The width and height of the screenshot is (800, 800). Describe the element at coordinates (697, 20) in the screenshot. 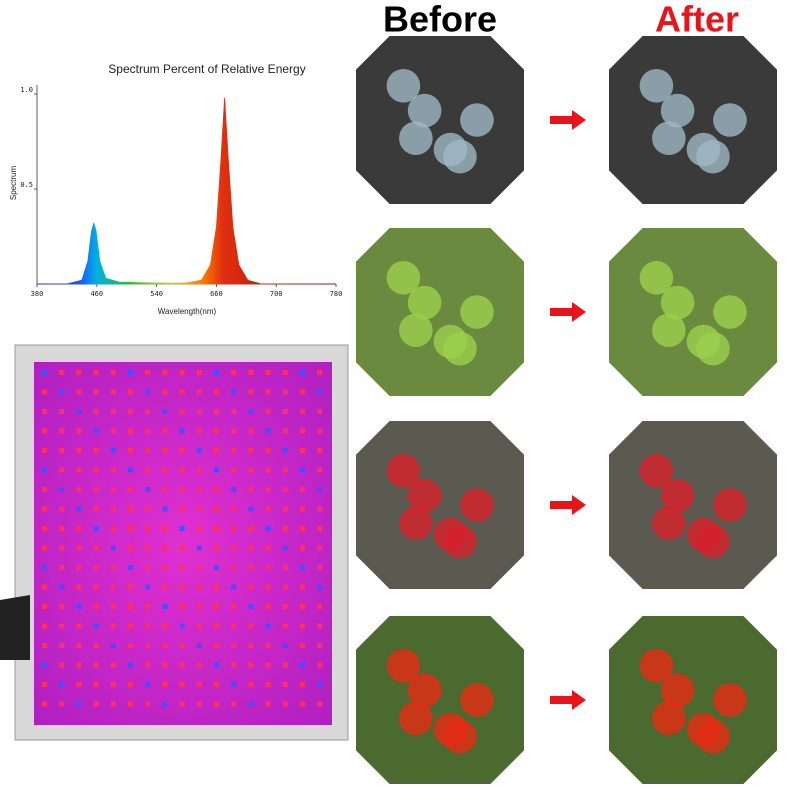

I see `after-heading: After` at that location.